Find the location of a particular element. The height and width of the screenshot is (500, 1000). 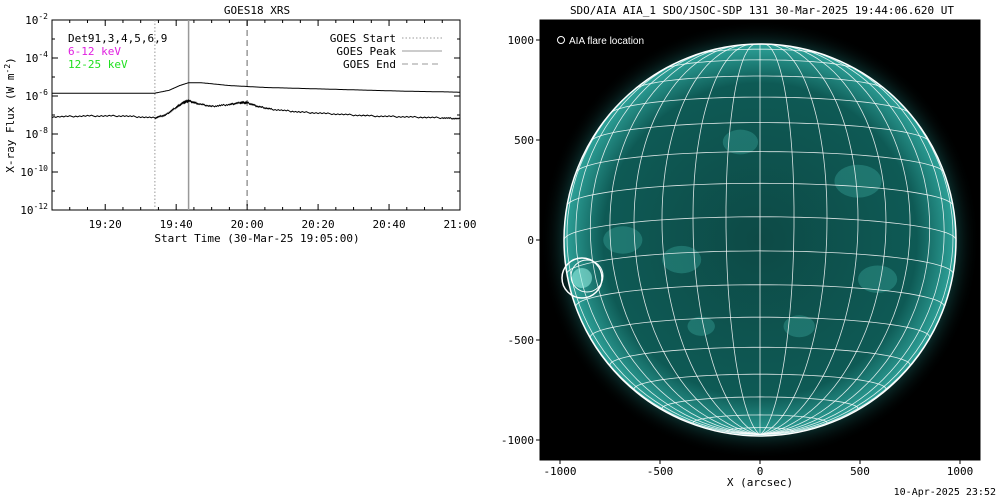

map-y-tick-label: 500 is located at coordinates (524, 140).